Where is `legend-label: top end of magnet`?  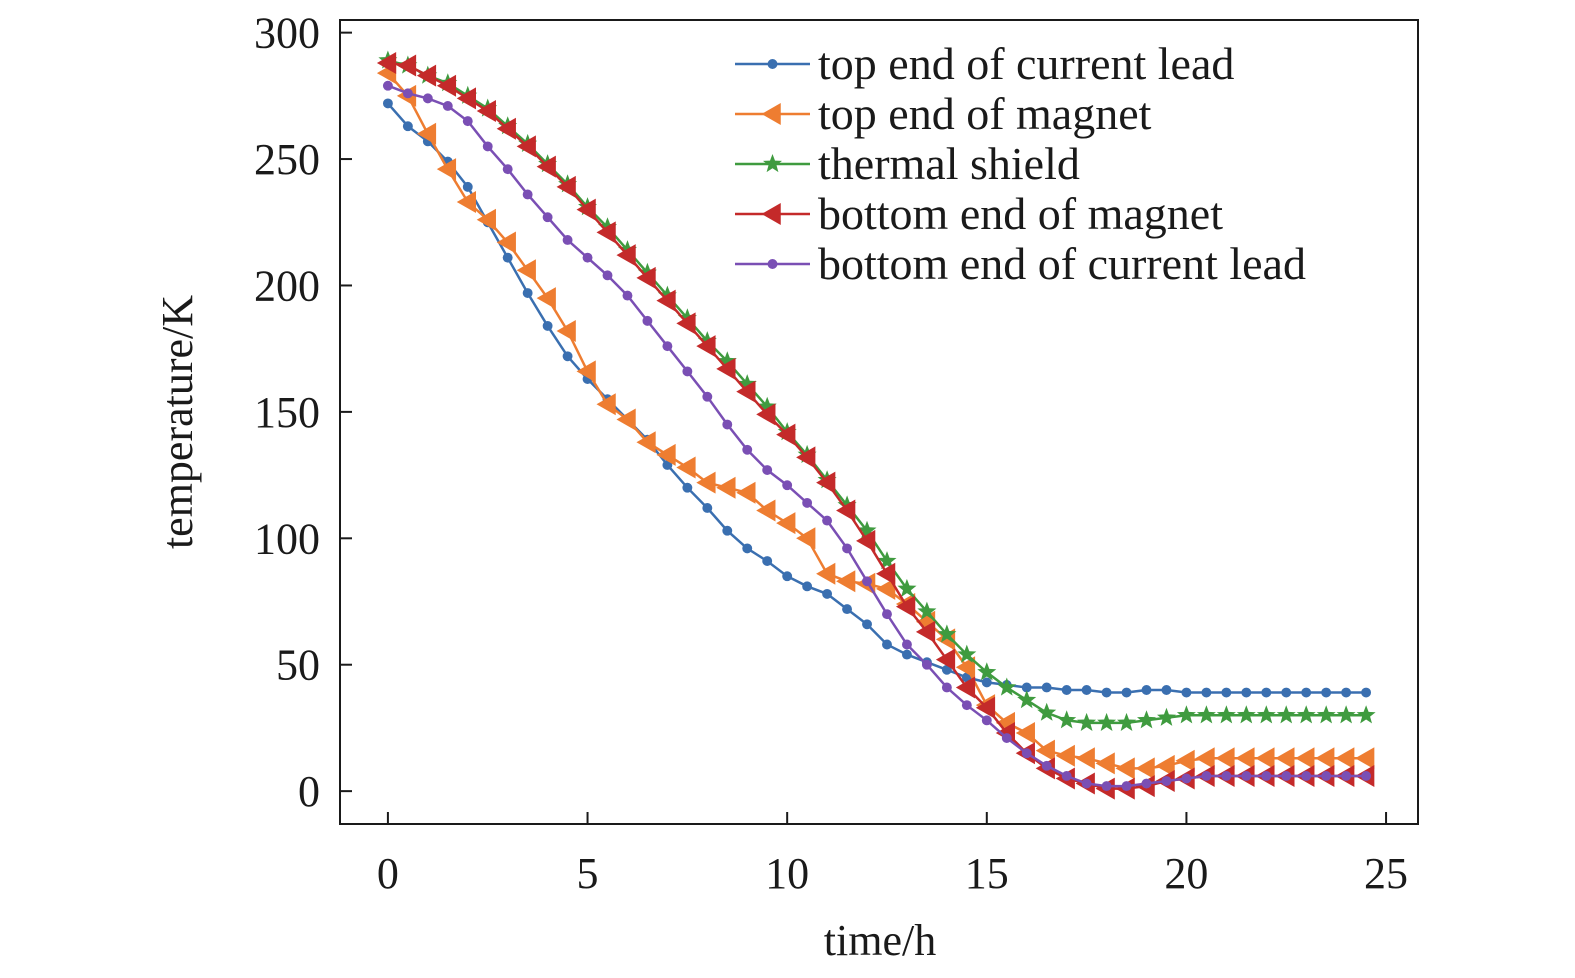 legend-label: top end of magnet is located at coordinates (985, 113).